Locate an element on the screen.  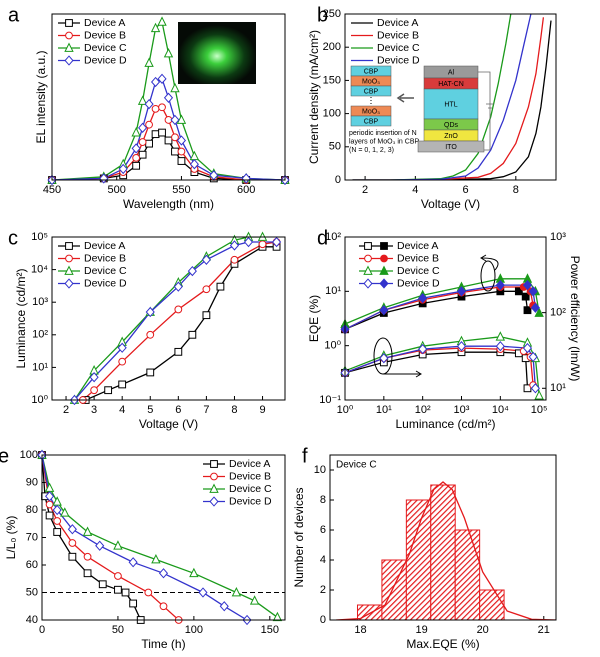
y-tick-label: 80 is located at coordinates (32, 510).